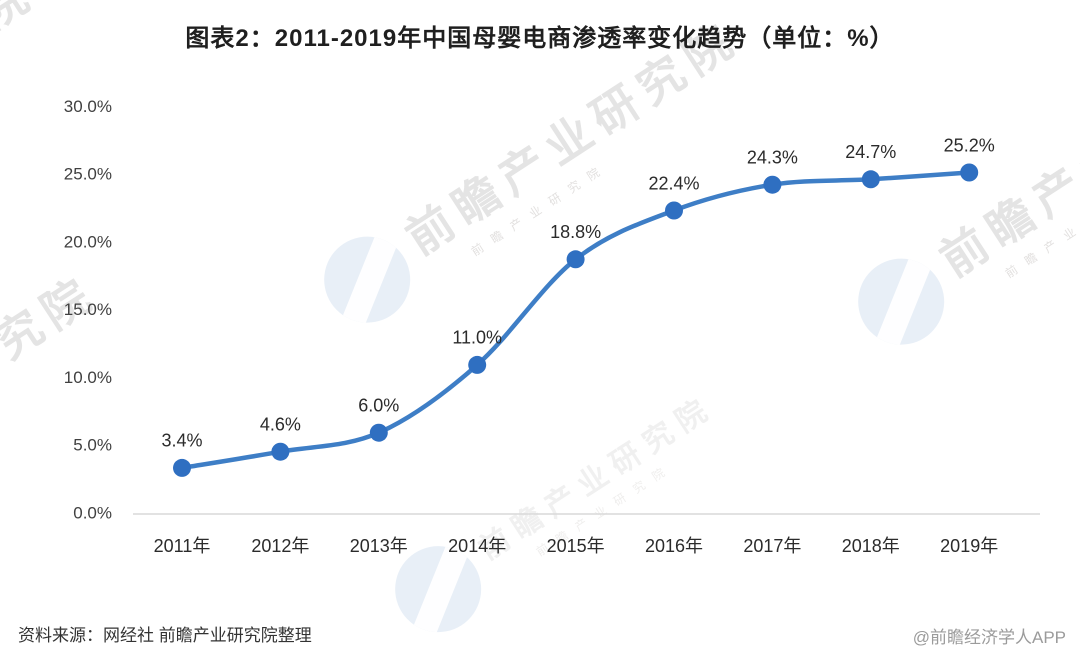 This screenshot has height=668, width=1080. I want to click on source-note: 资料来源：网经社 前瞻产业研究院整理, so click(165, 635).